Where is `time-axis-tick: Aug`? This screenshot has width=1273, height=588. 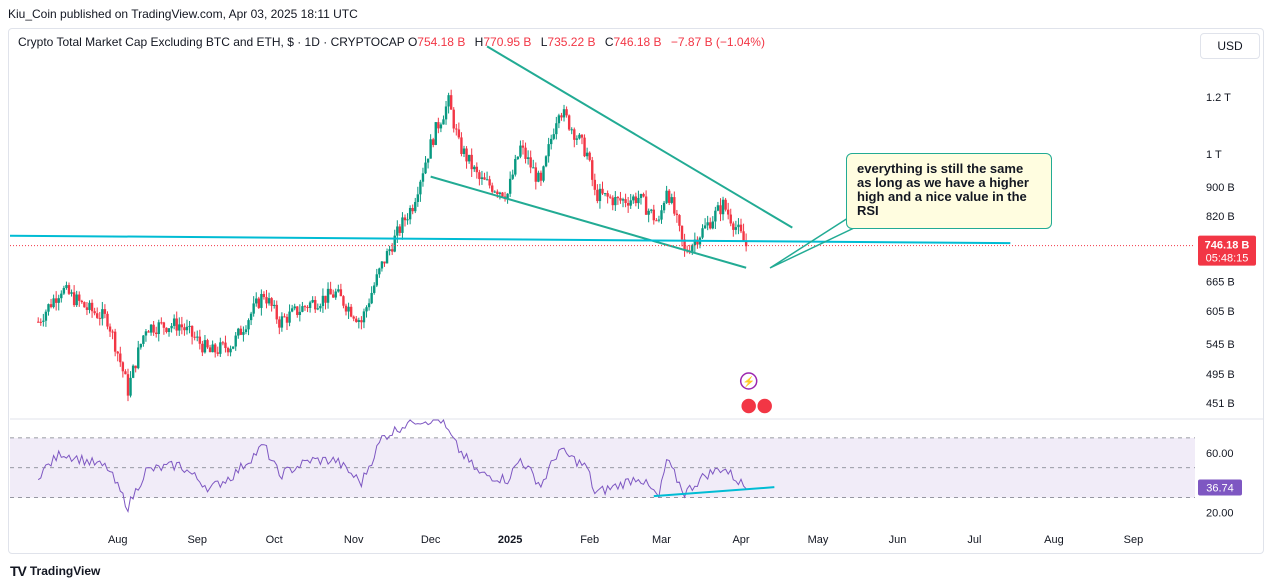
time-axis-tick: Aug is located at coordinates (118, 540).